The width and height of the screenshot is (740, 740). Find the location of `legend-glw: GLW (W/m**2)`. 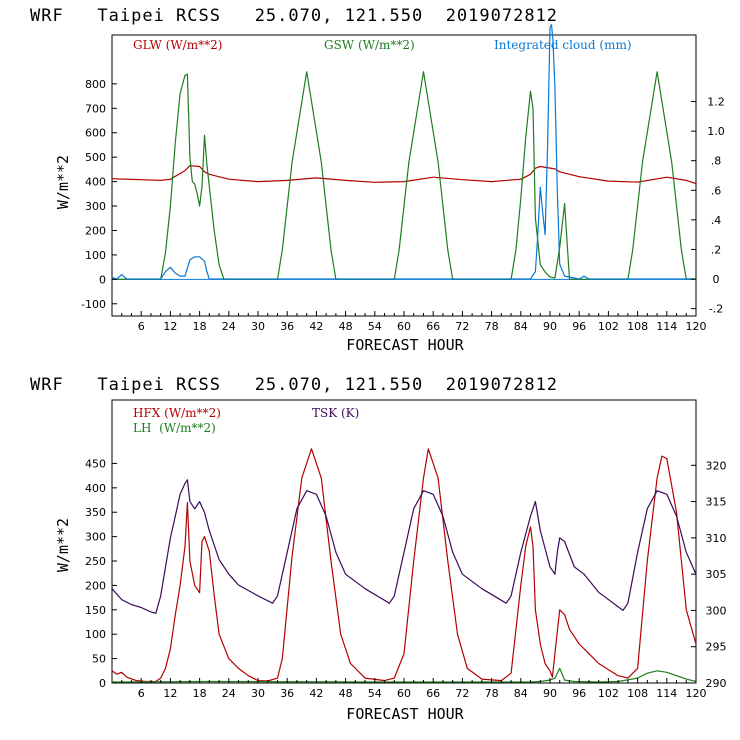

legend-glw: GLW (W/m**2) is located at coordinates (177, 45).